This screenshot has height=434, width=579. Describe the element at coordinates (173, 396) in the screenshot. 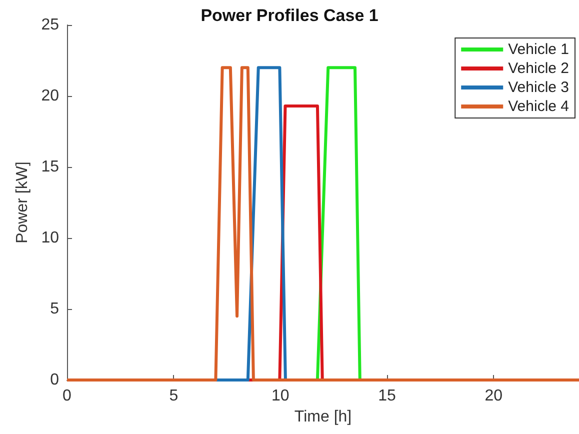

I see `x-tick-label: 5` at that location.